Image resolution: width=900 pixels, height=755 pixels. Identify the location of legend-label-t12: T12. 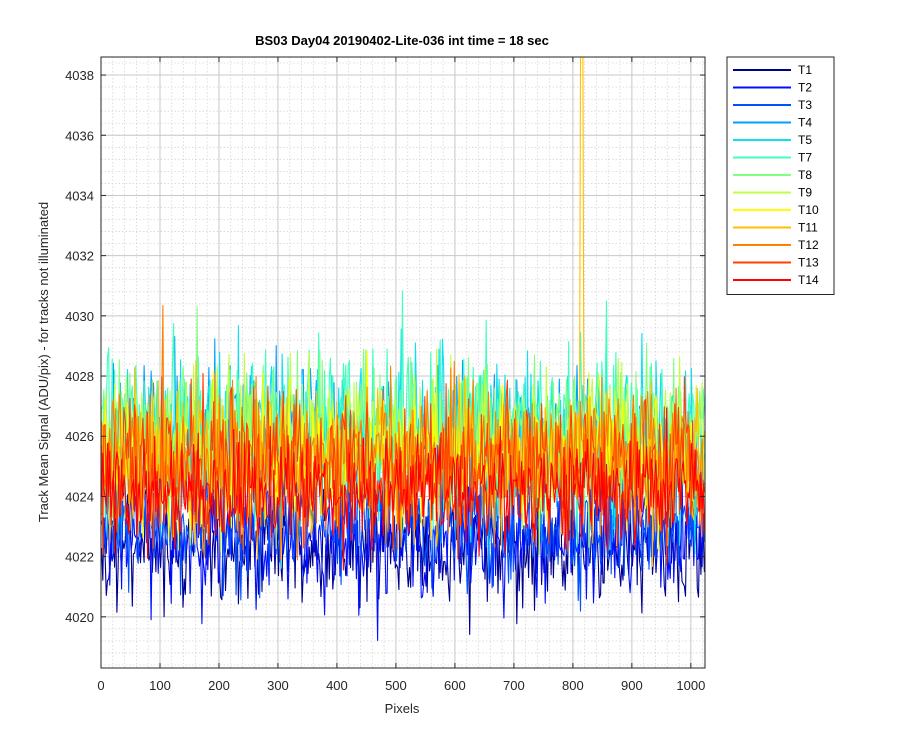
(808, 245).